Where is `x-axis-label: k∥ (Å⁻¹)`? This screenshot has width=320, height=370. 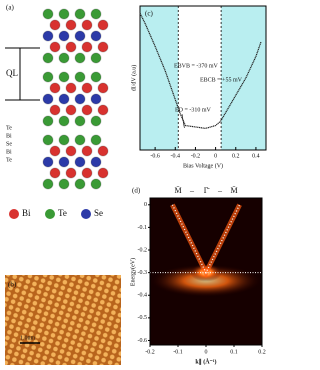
x-axis-label: k∥ (Å⁻¹) is located at coordinates (205, 361).